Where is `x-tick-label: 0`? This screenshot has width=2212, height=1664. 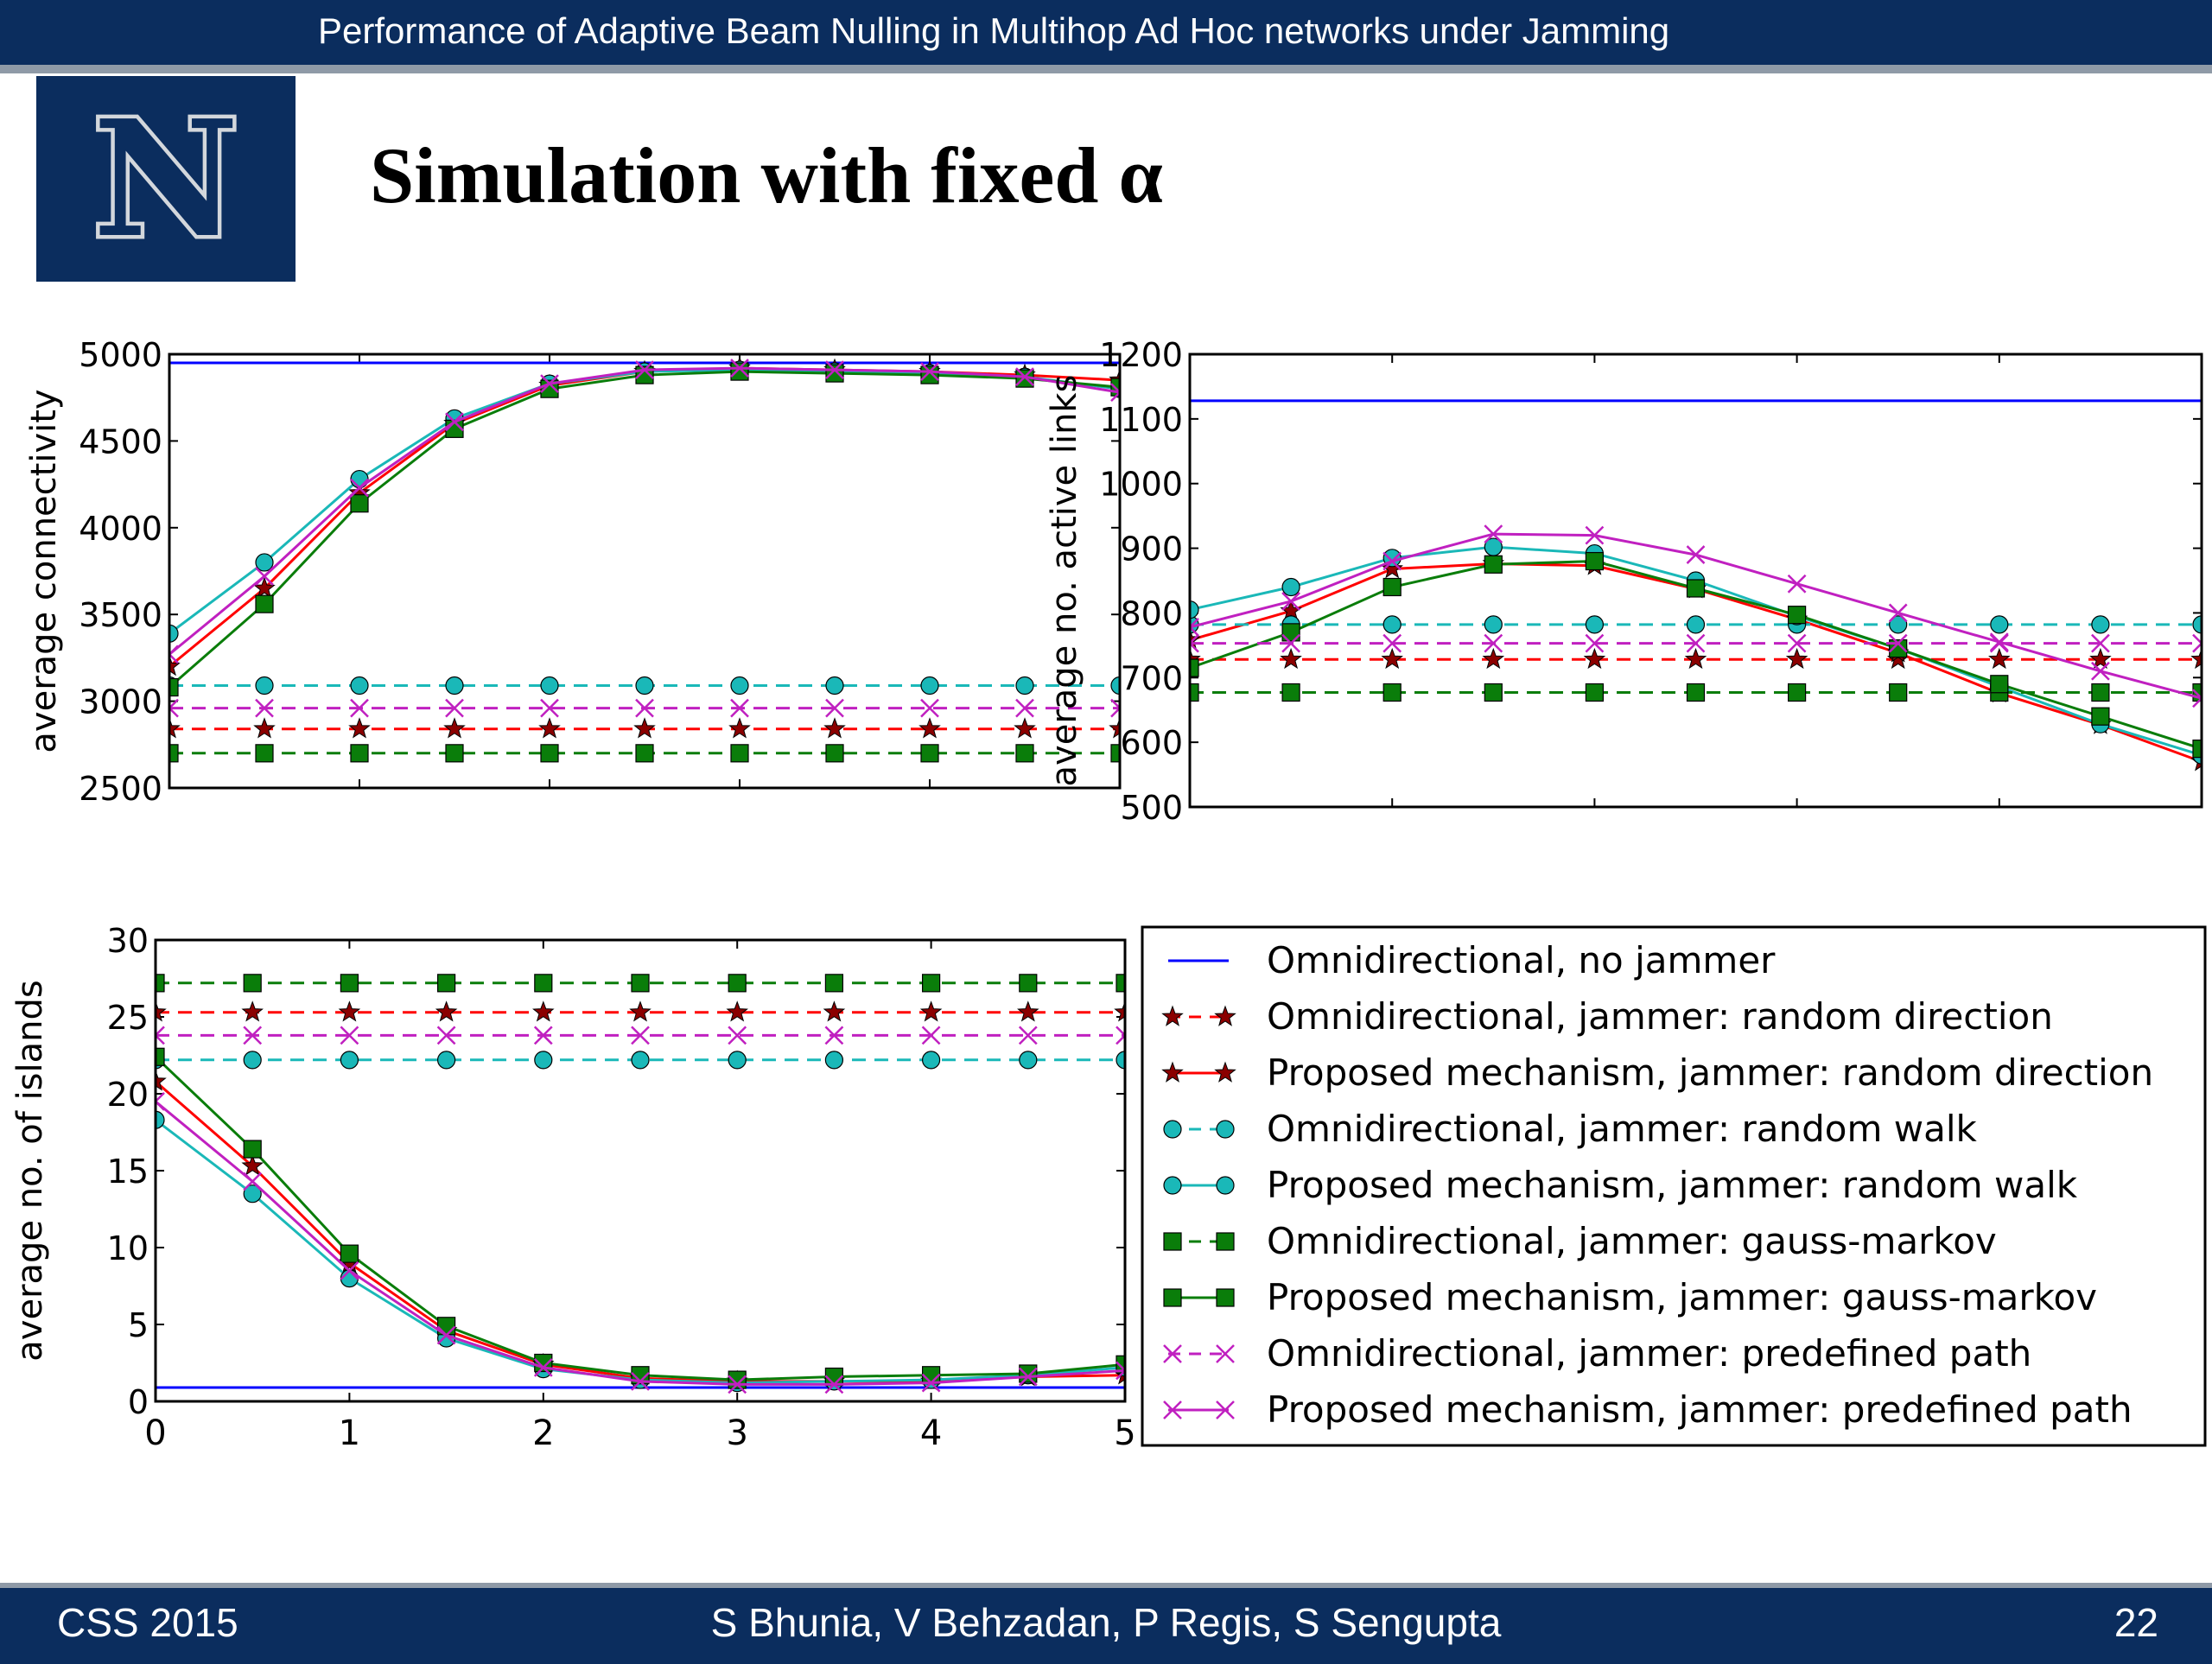
x-tick-label: 0 is located at coordinates (155, 1433).